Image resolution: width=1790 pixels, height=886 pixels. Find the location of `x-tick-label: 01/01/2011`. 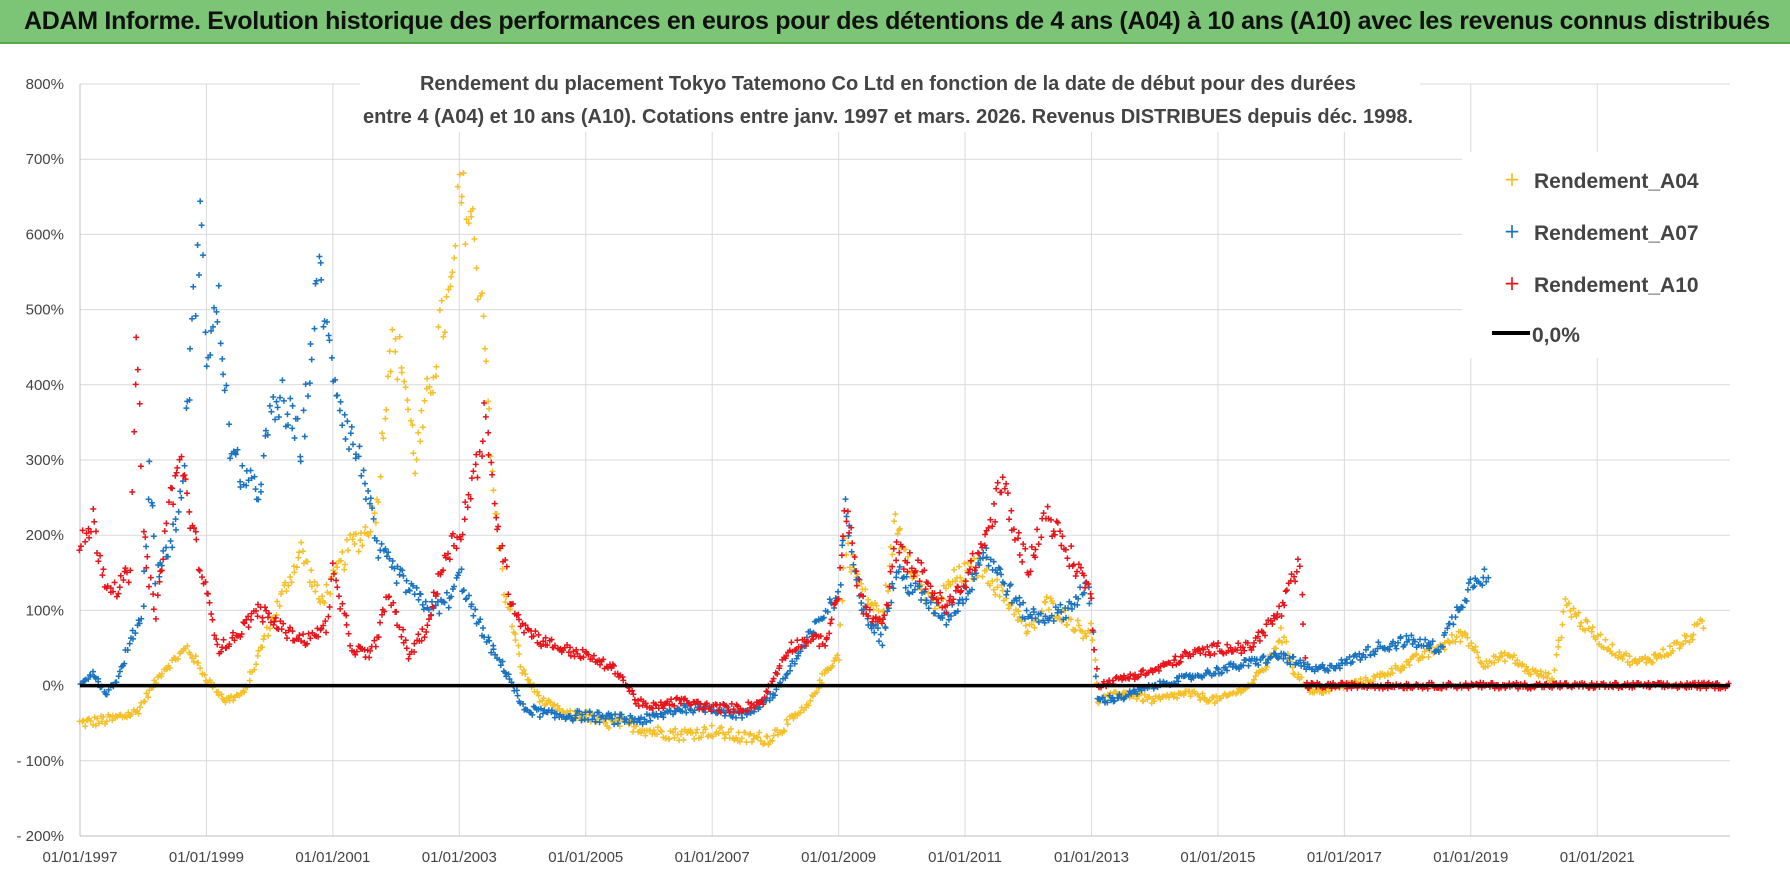

x-tick-label: 01/01/2011 is located at coordinates (965, 857).